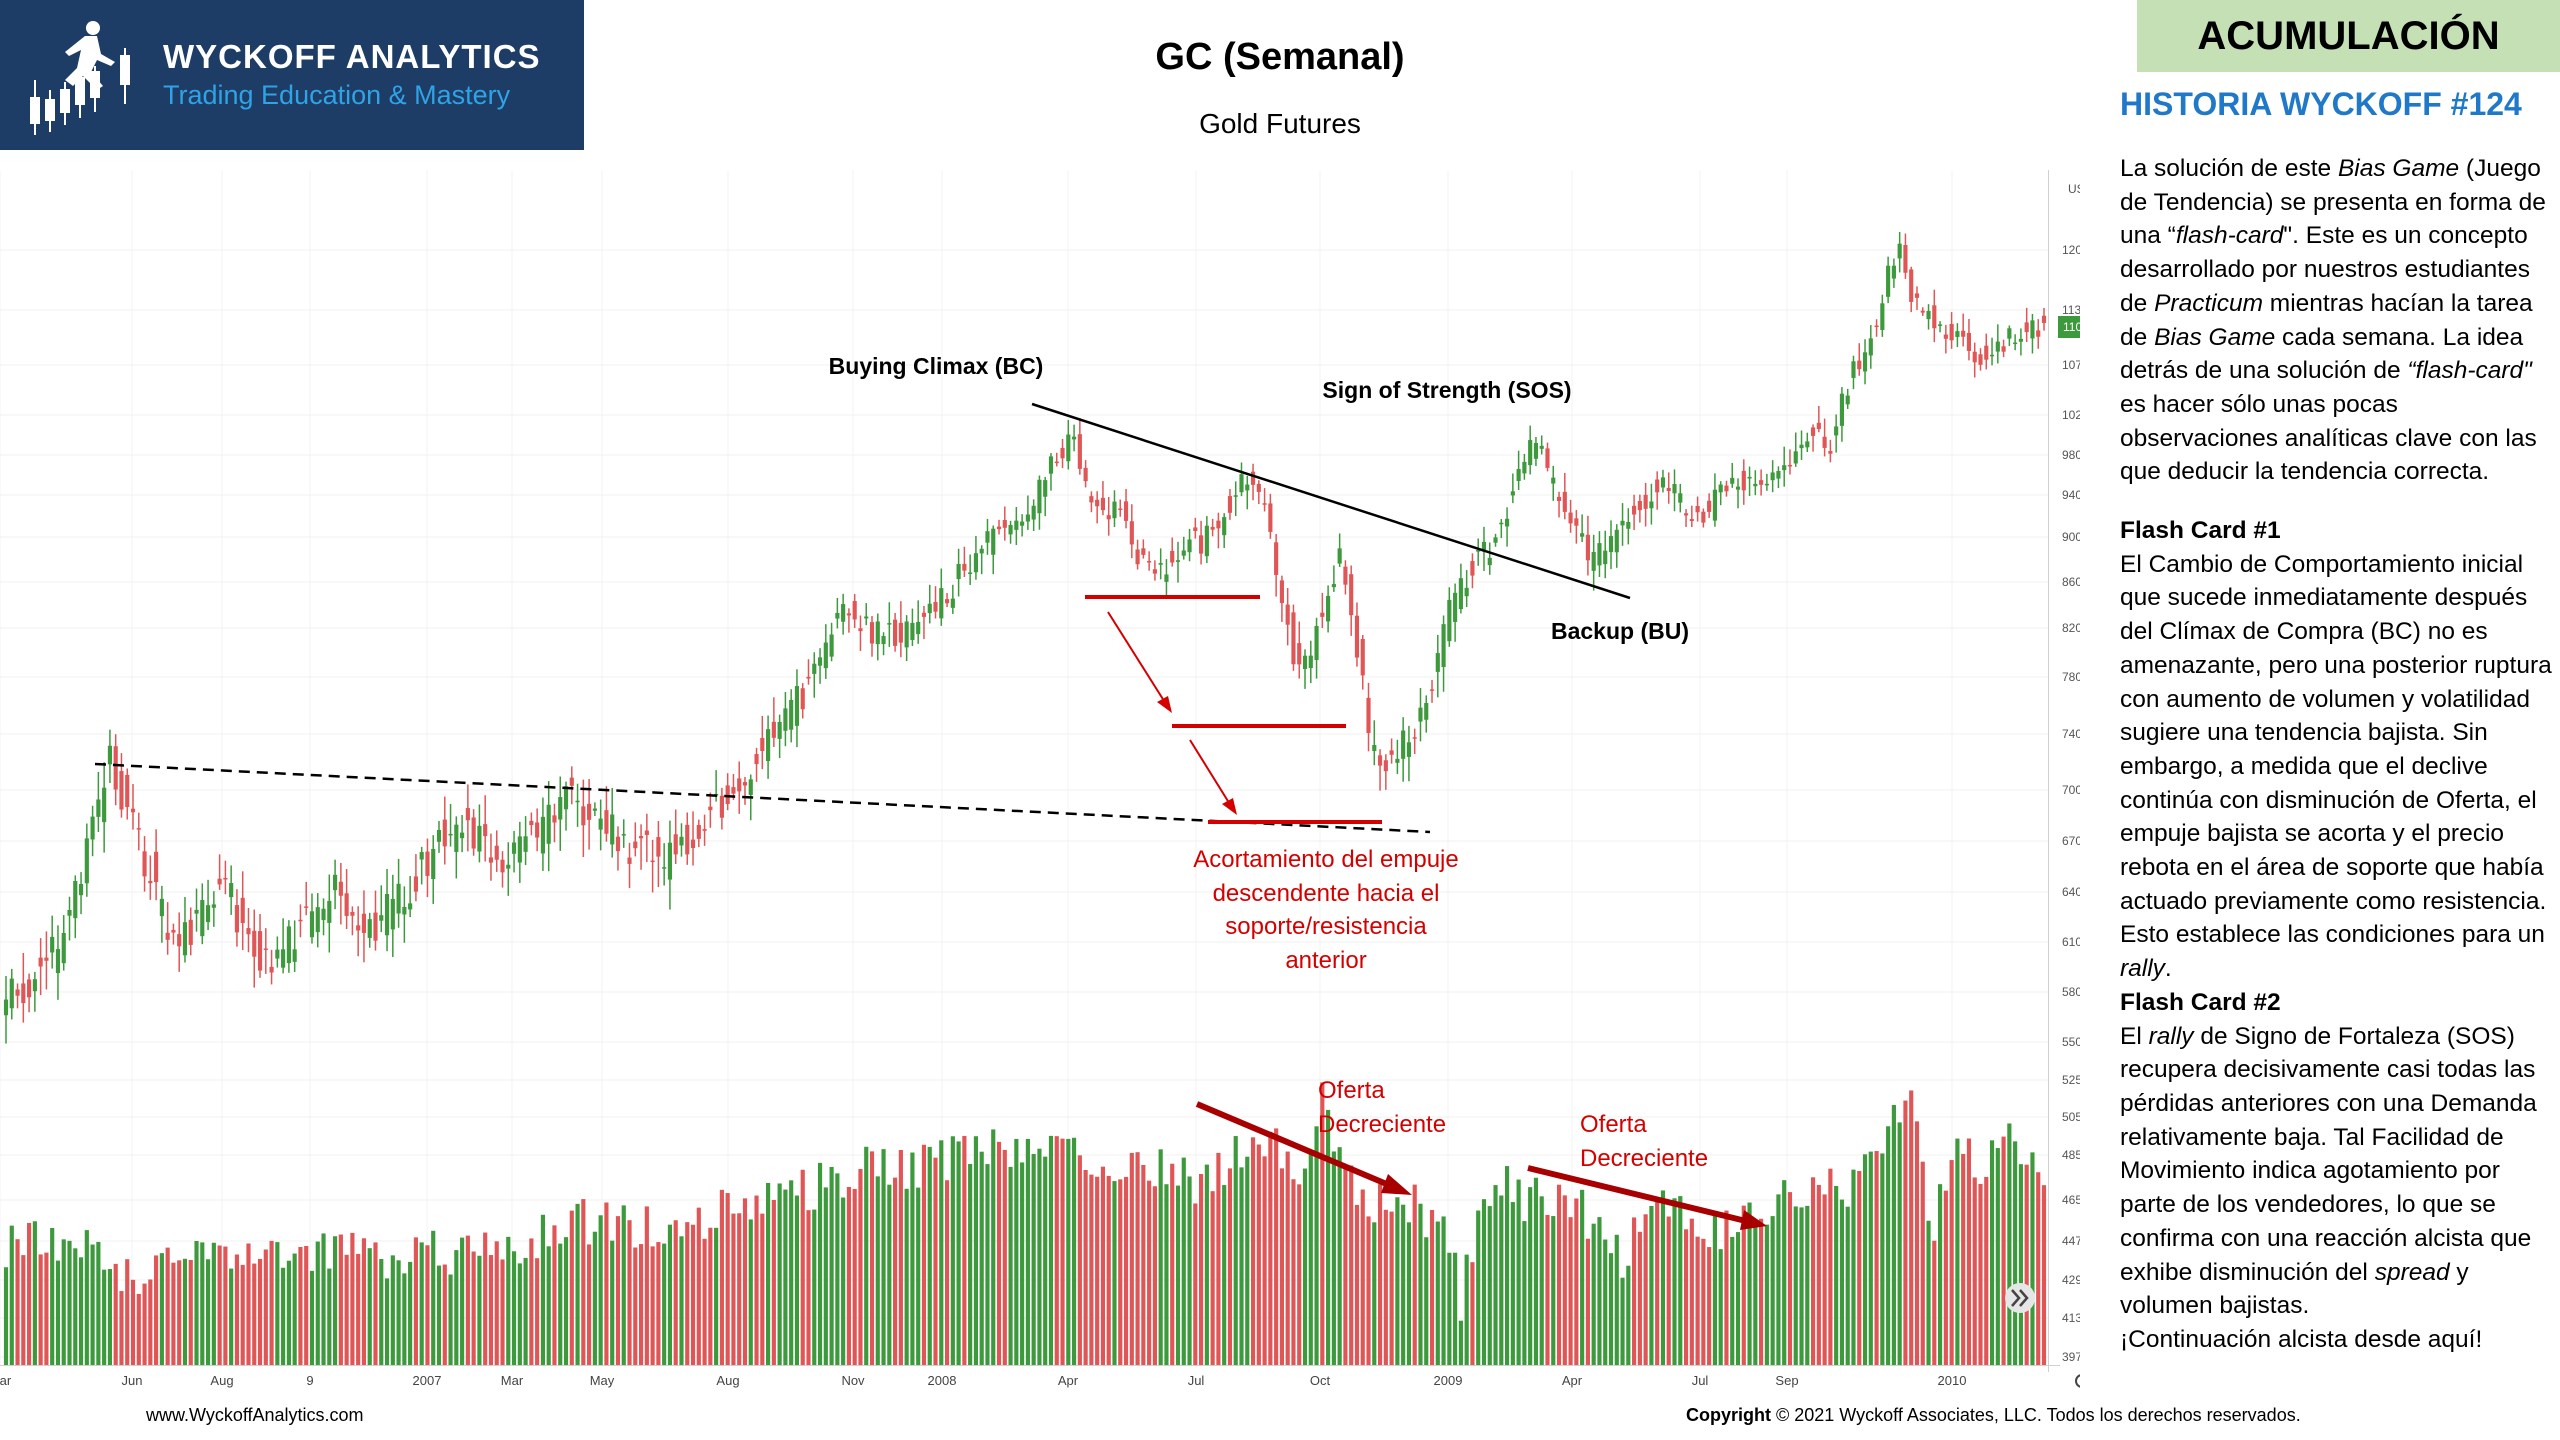 The image size is (2560, 1440). What do you see at coordinates (1446, 390) in the screenshot?
I see `sos-label: Sign of Strength (SOS)` at bounding box center [1446, 390].